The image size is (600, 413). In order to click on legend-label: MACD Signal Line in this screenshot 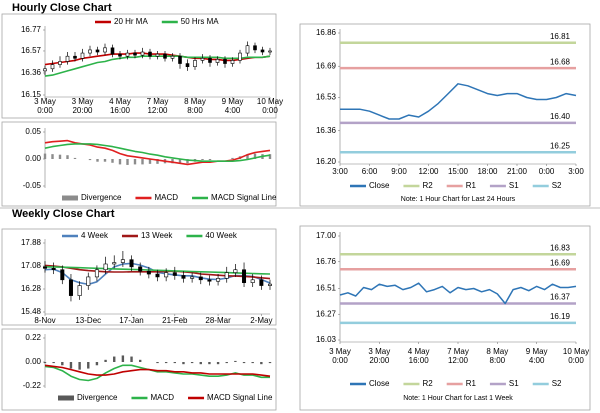, I will do `click(244, 197)`.